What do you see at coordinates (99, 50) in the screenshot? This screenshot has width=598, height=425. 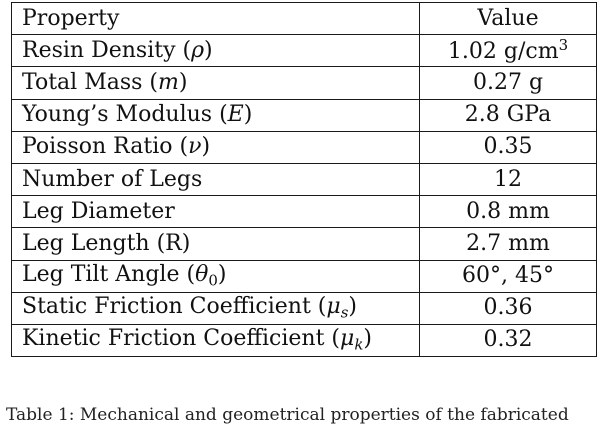 I see `label-text: Resin Density` at bounding box center [99, 50].